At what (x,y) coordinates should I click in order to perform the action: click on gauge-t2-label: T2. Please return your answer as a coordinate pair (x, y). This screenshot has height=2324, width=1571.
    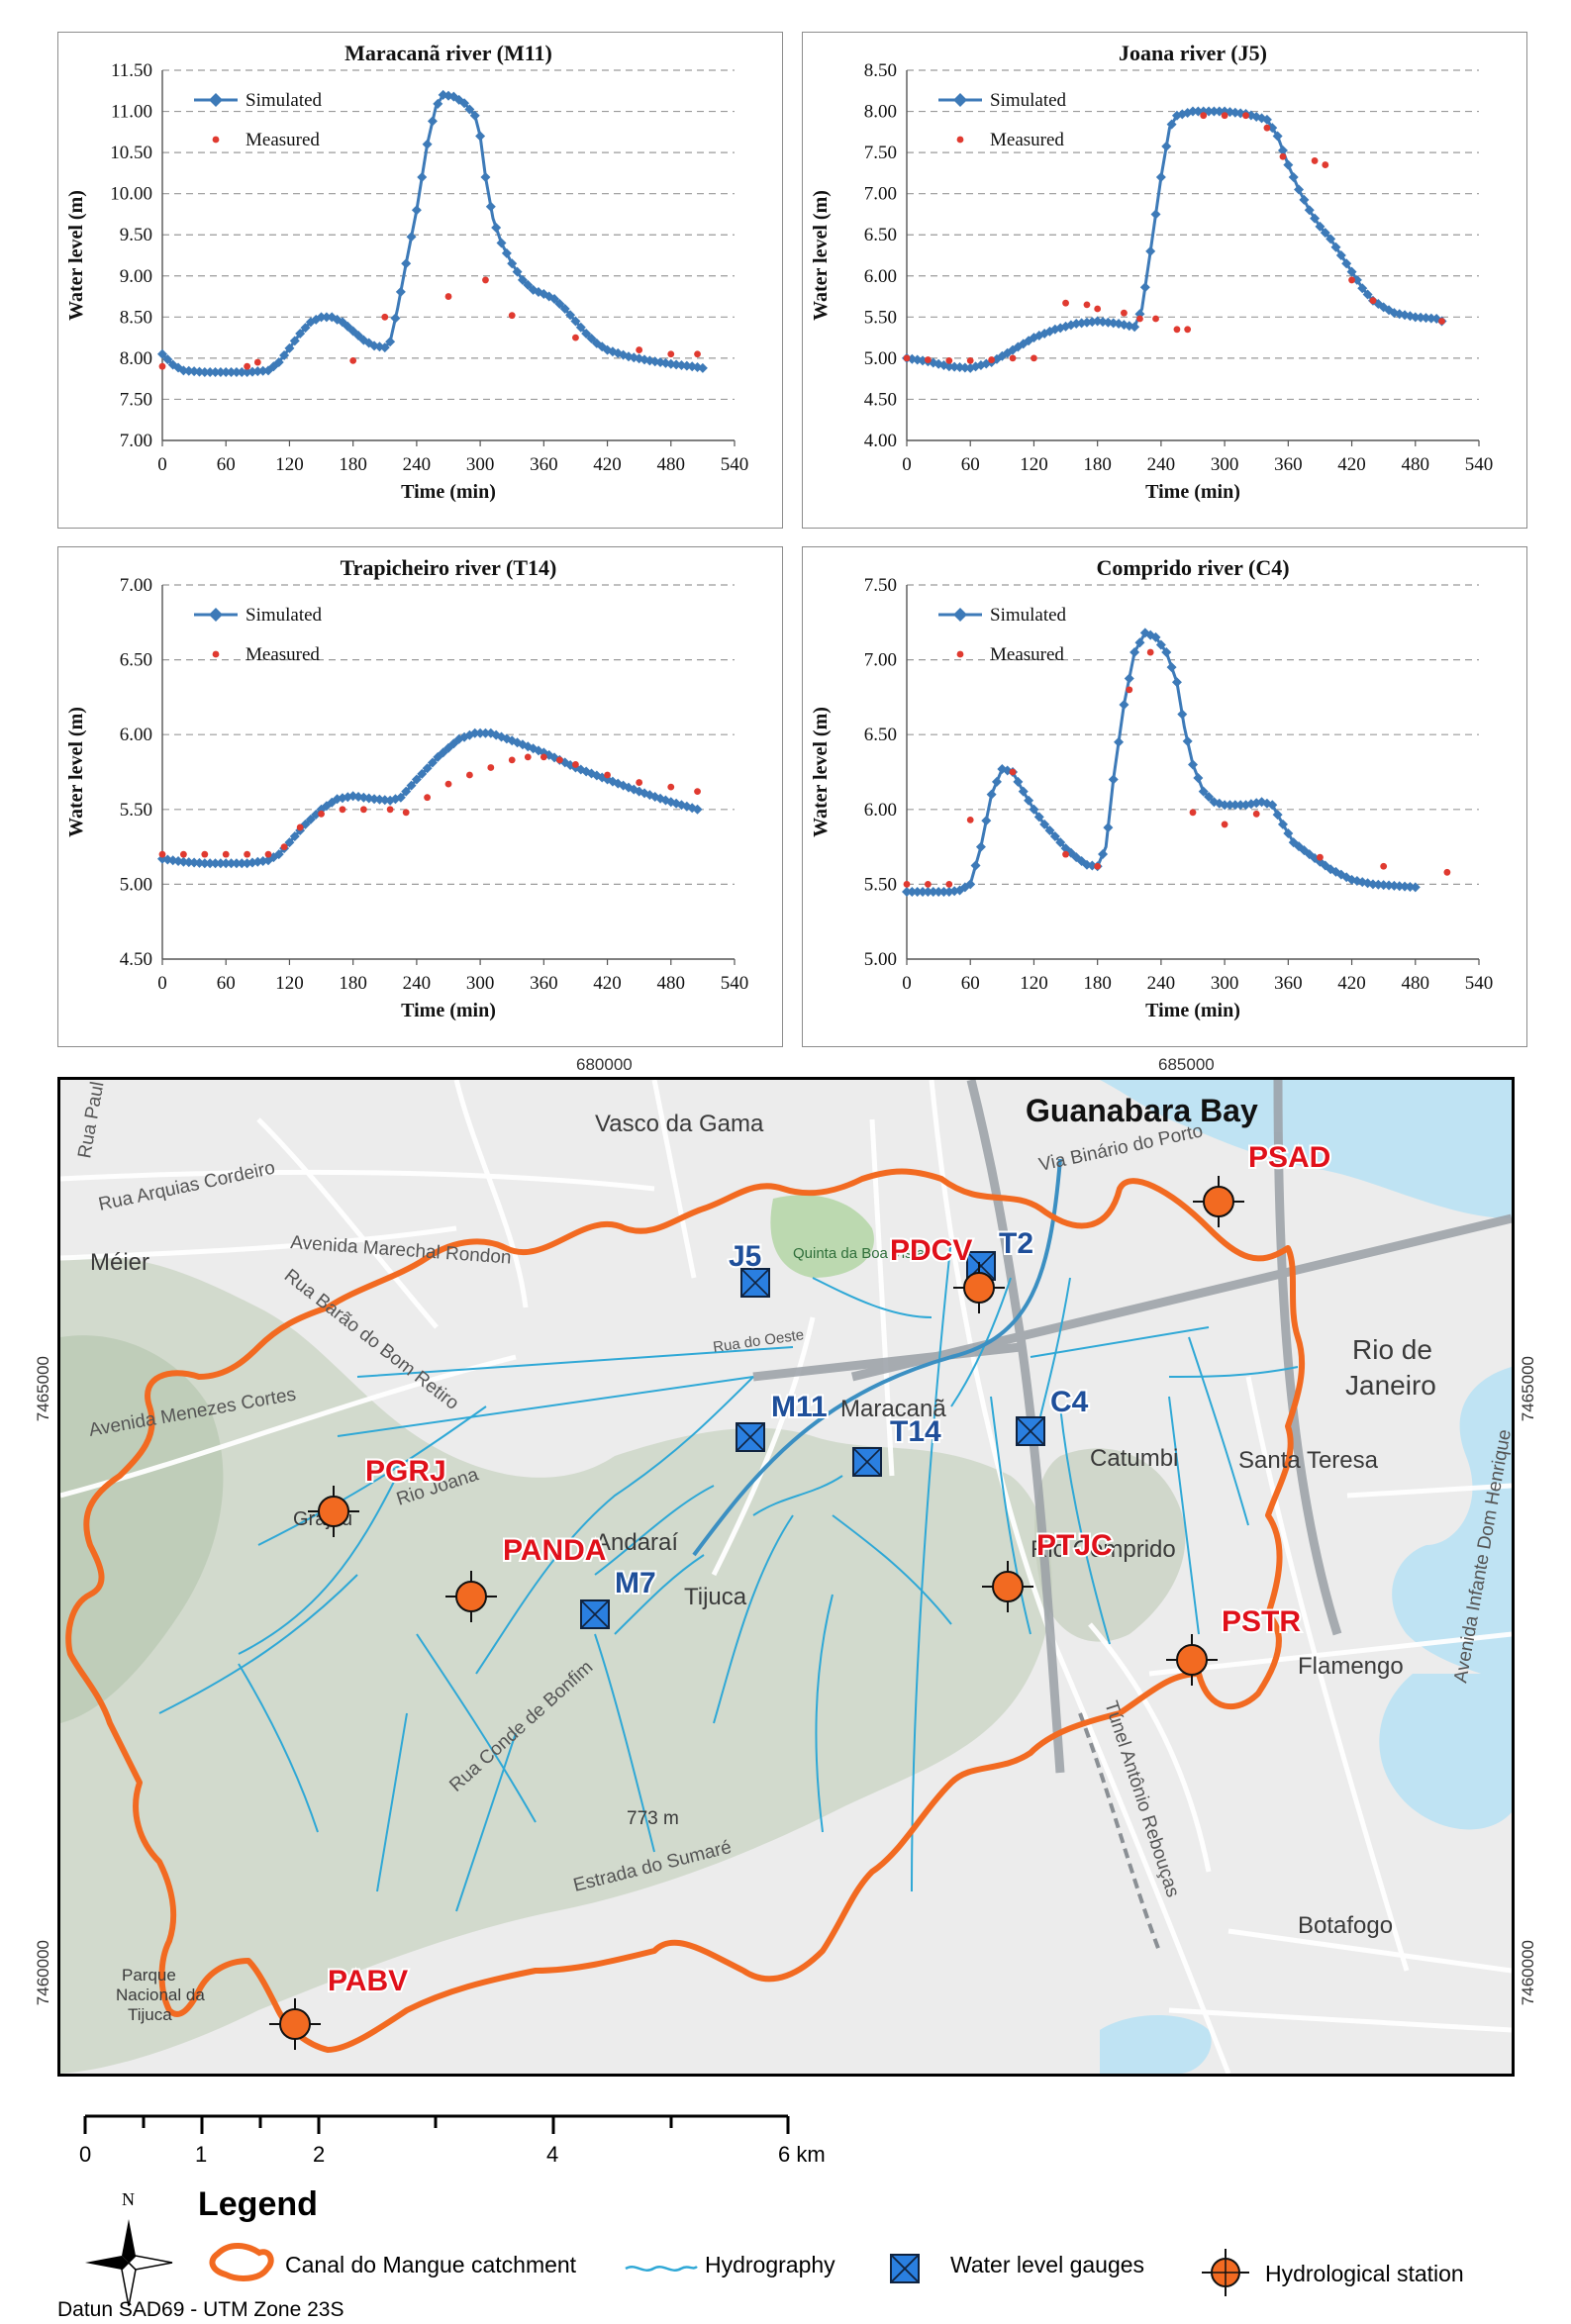
    Looking at the image, I should click on (1016, 1243).